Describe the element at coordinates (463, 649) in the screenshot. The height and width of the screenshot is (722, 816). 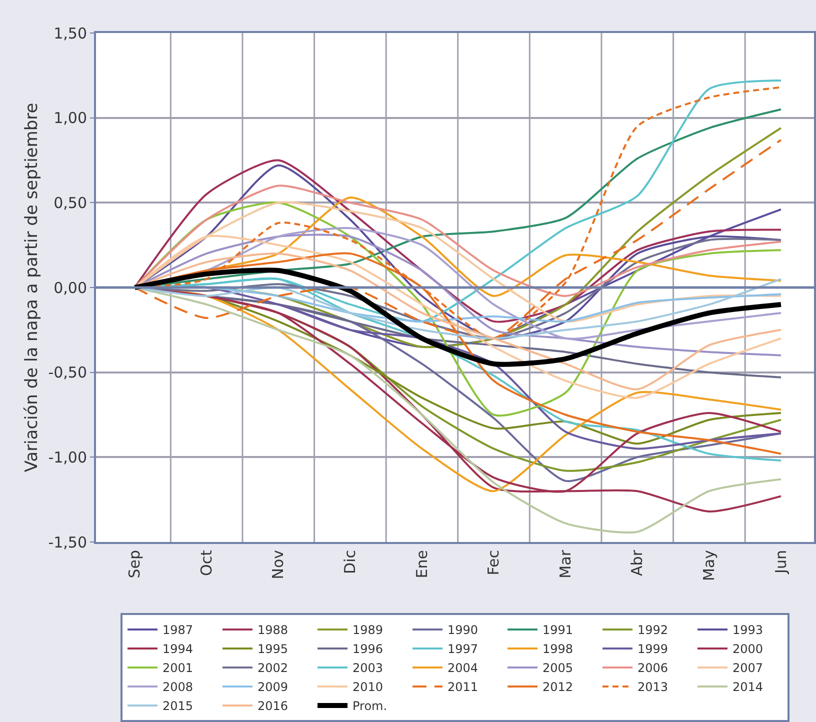
I see `legend-label: 1997` at that location.